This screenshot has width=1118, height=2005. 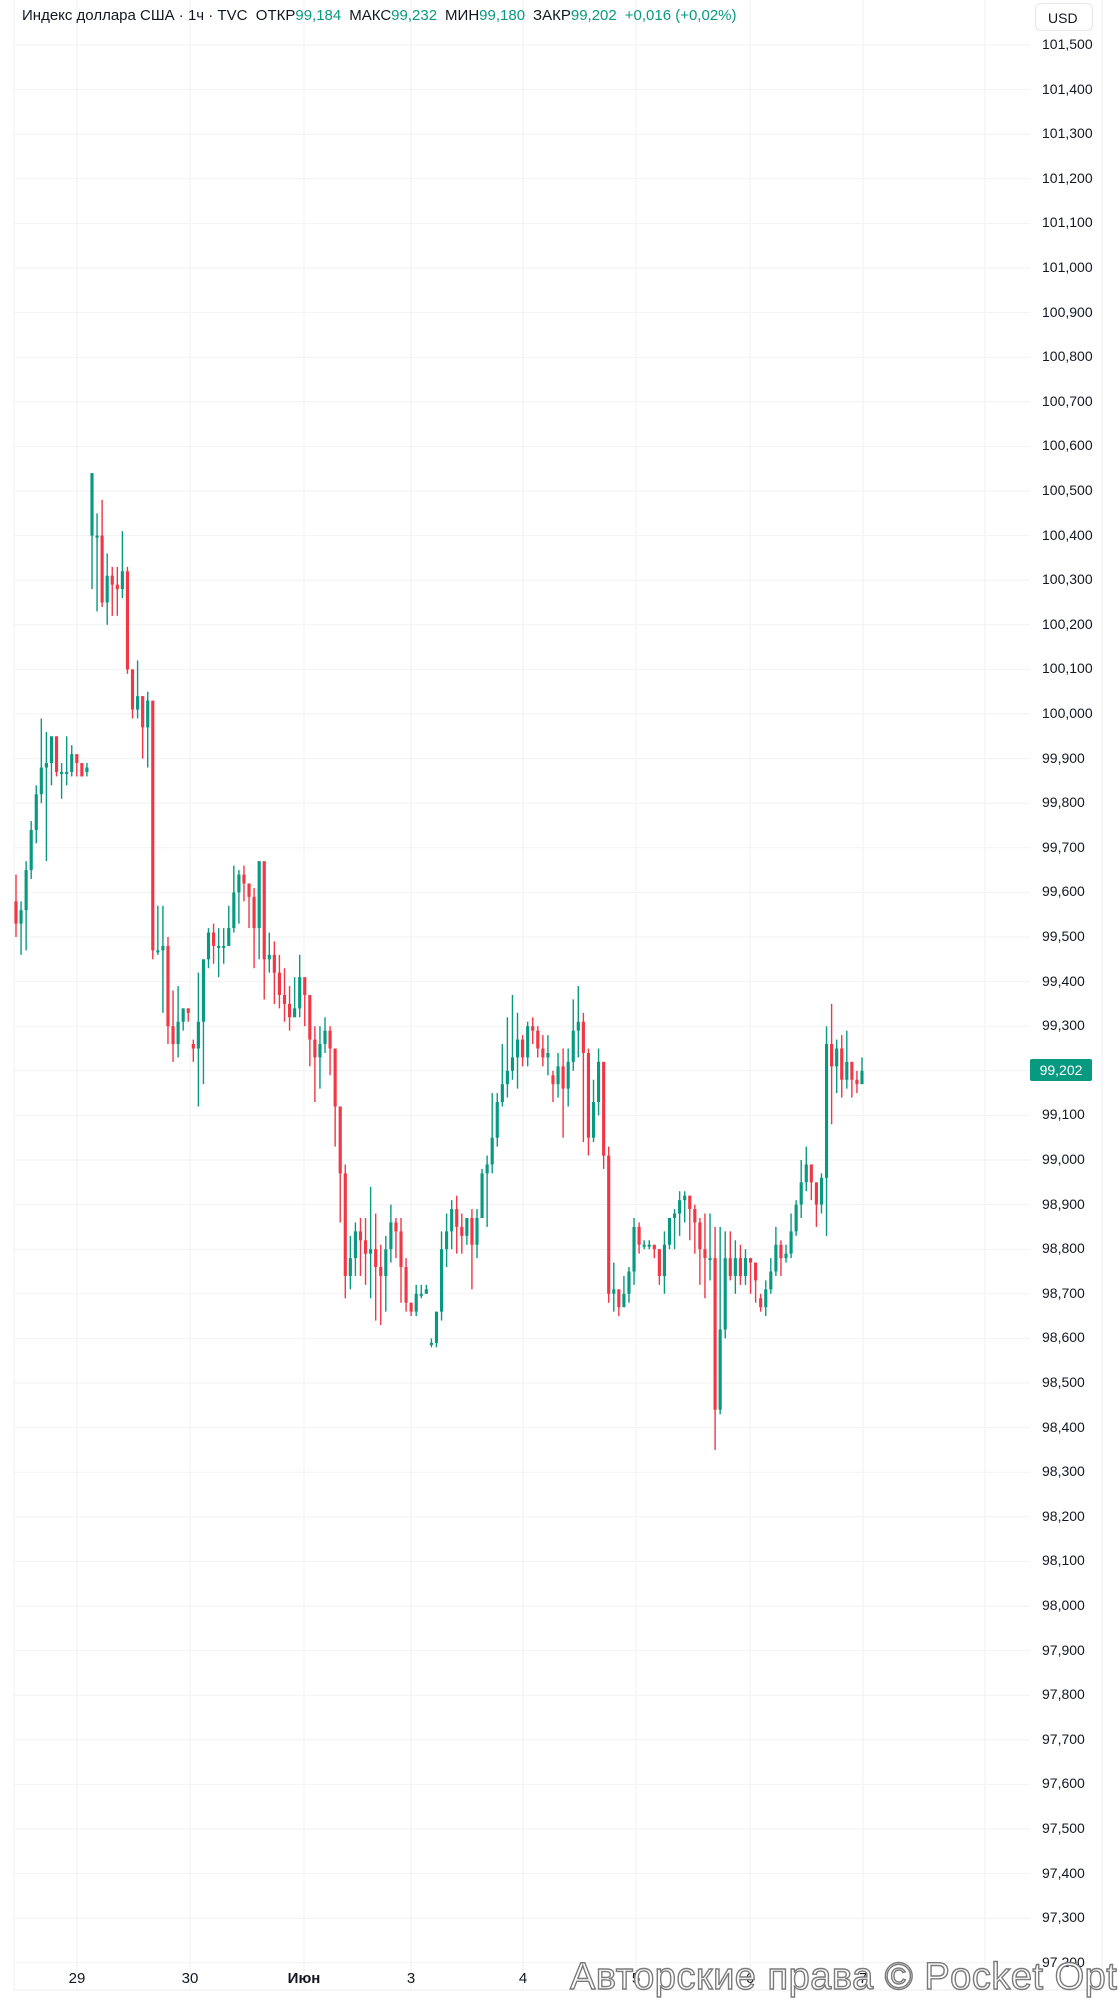 I want to click on price-axis-label: 99,700, so click(x=1063, y=846).